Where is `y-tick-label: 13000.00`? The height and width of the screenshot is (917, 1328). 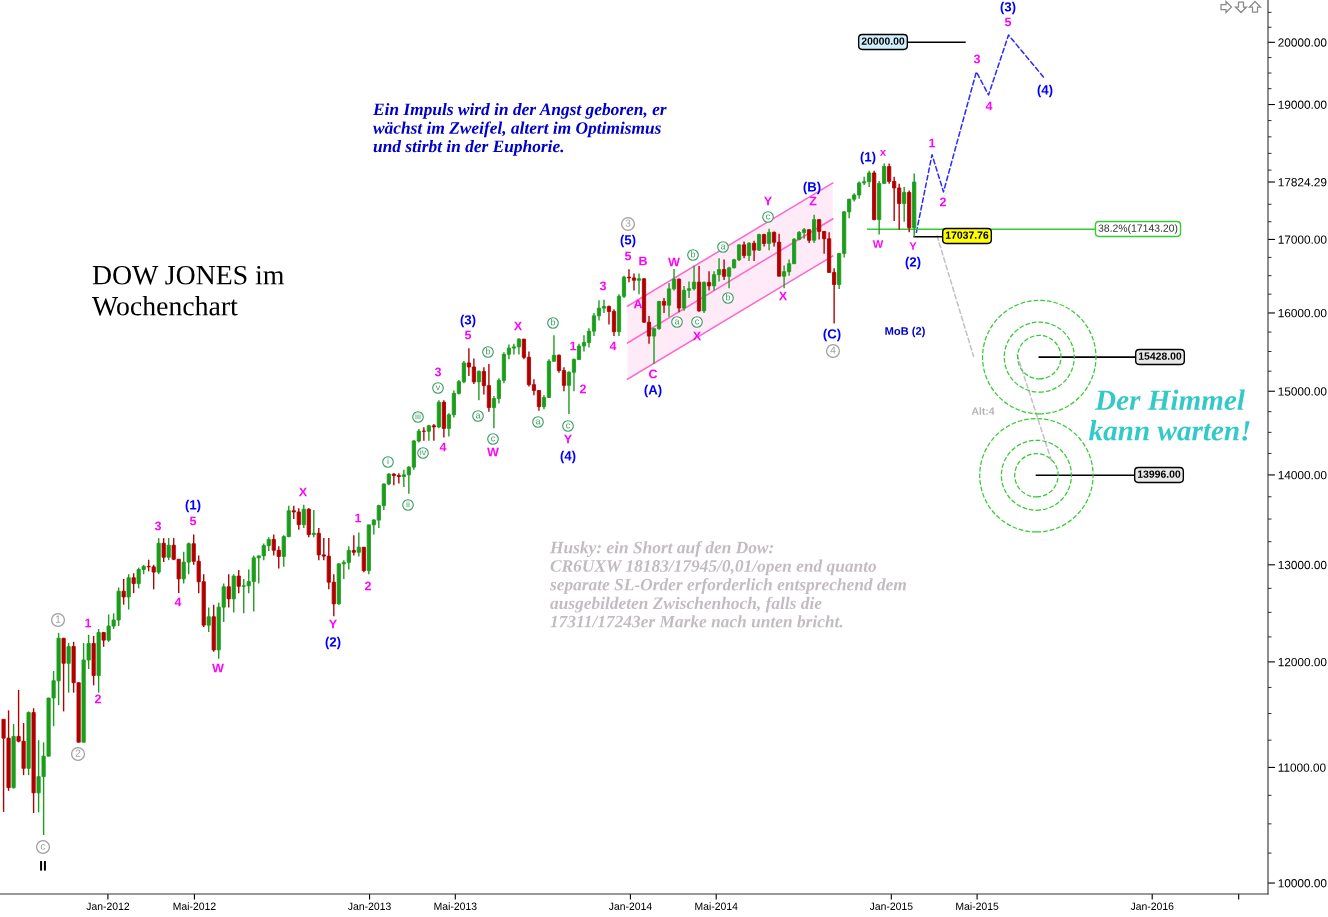 y-tick-label: 13000.00 is located at coordinates (1302, 565).